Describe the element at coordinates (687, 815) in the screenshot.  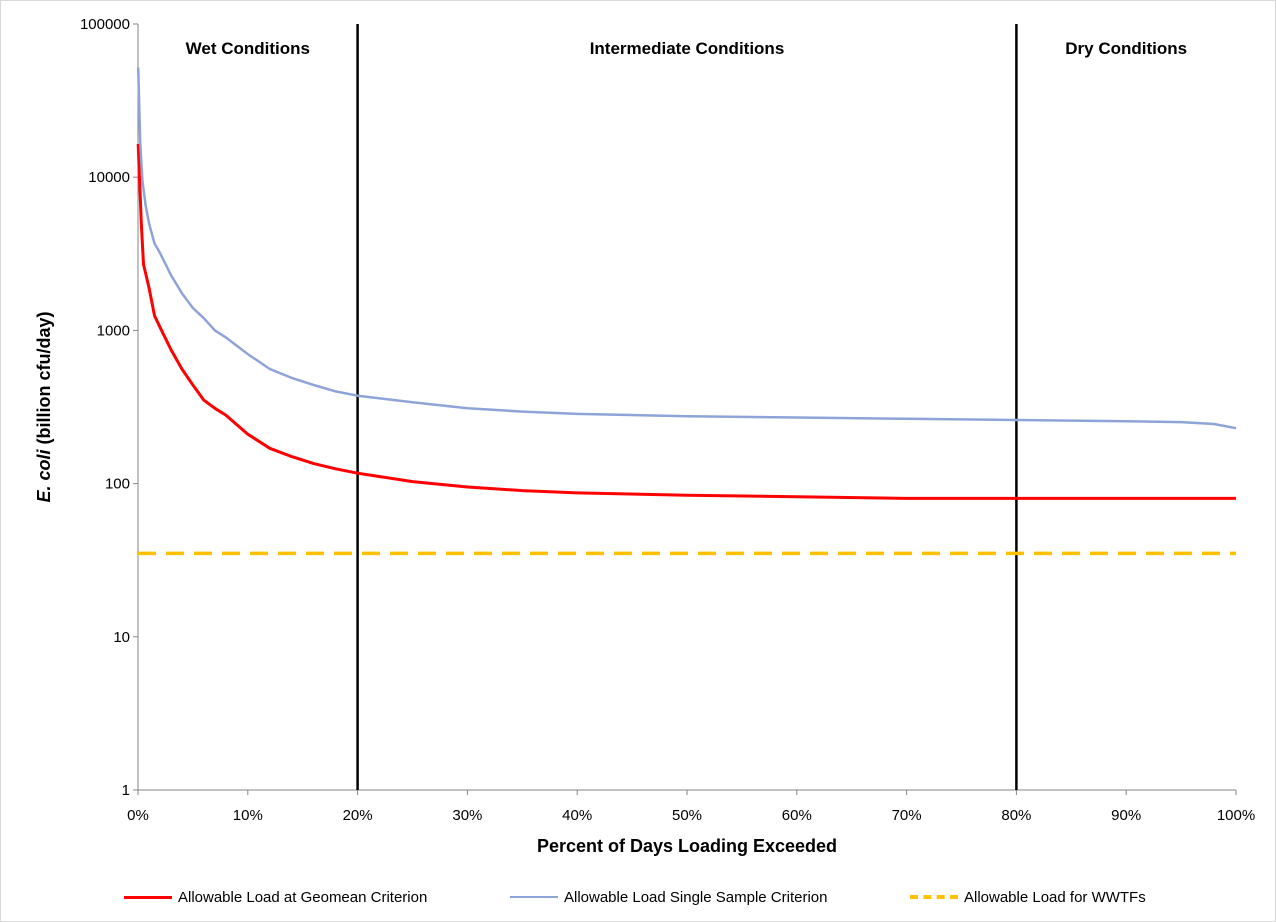
I see `x-tick-label: 50%` at that location.